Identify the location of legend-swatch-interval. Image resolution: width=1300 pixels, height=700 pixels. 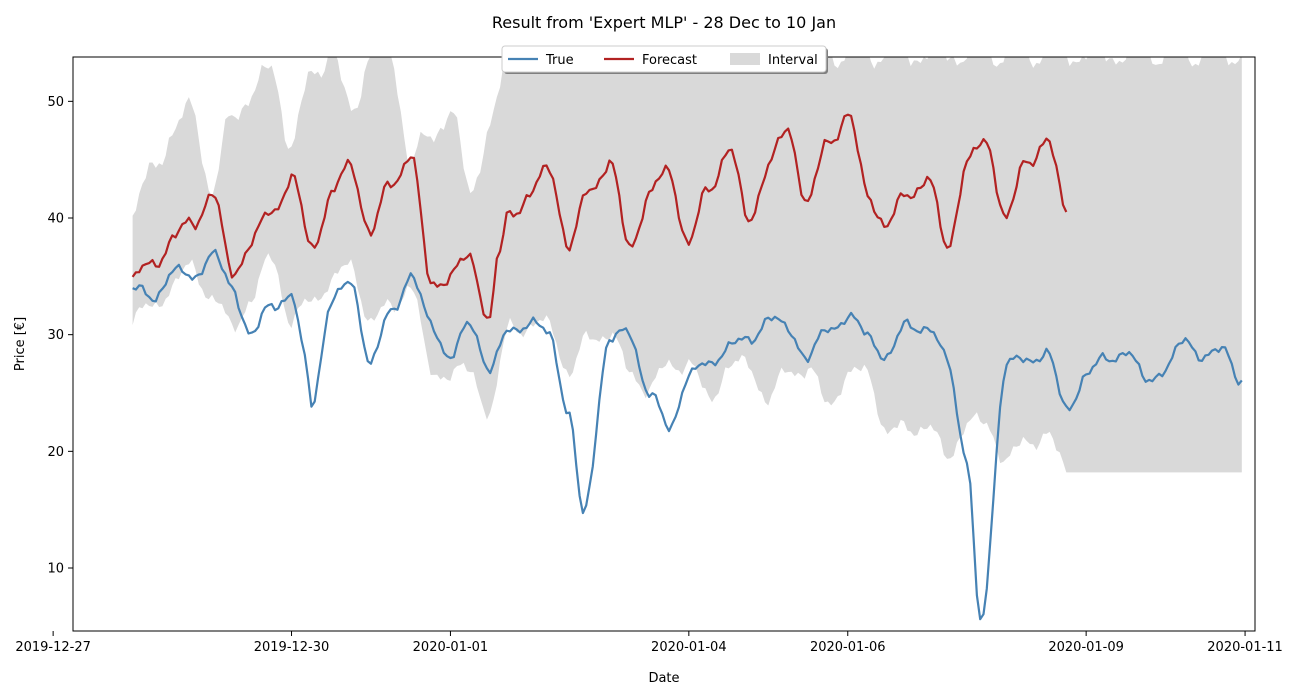
(745, 59).